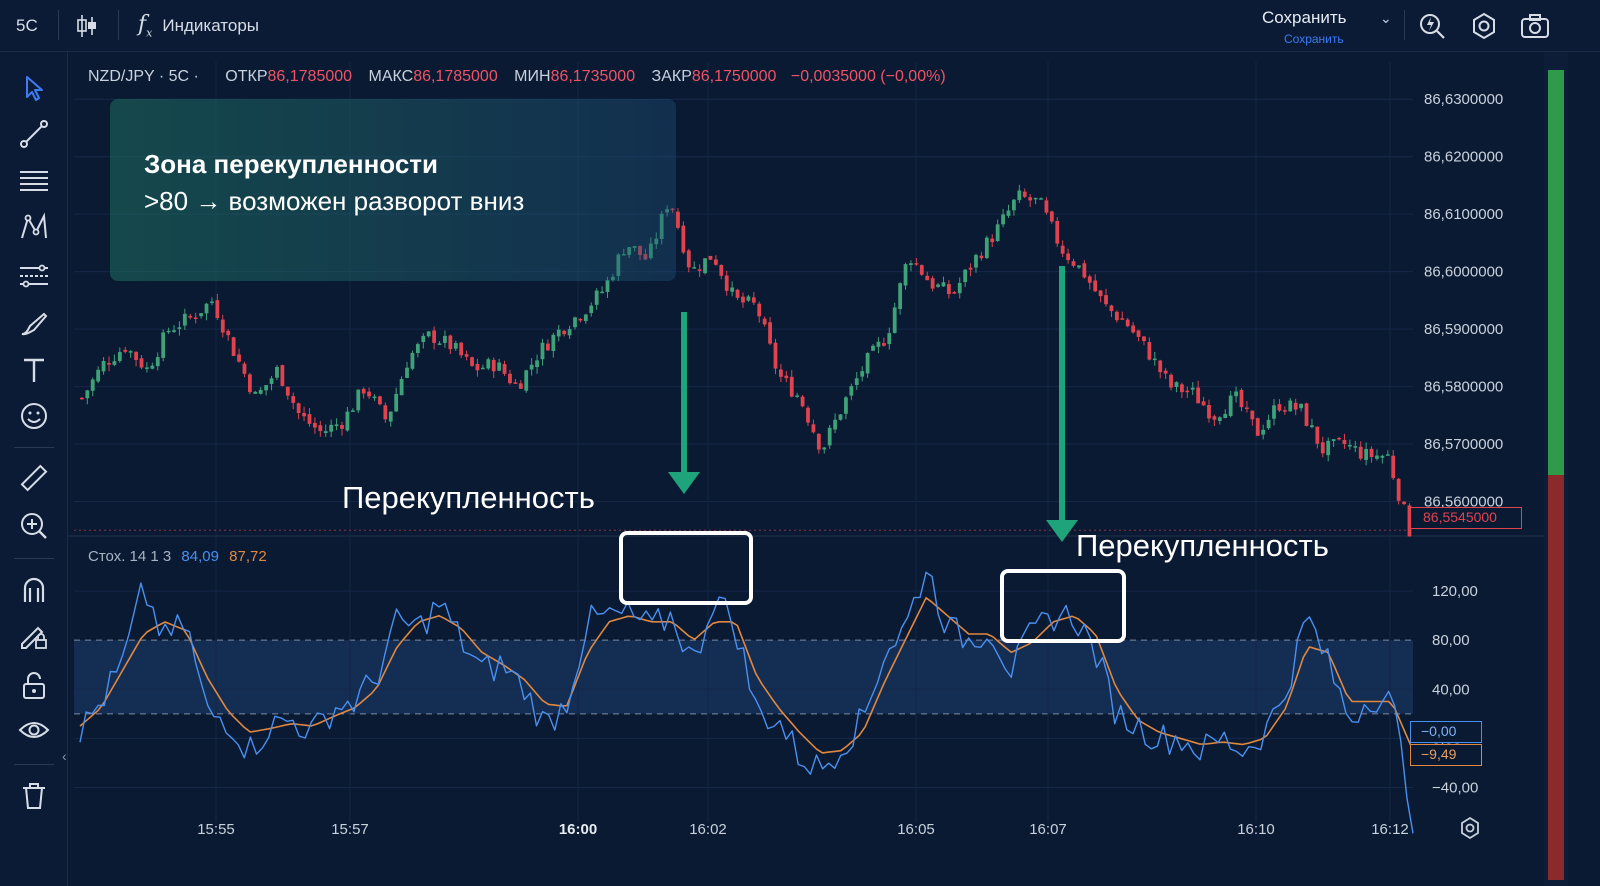 The width and height of the screenshot is (1600, 886). What do you see at coordinates (34, 134) in the screenshot?
I see `trend-line-icon` at bounding box center [34, 134].